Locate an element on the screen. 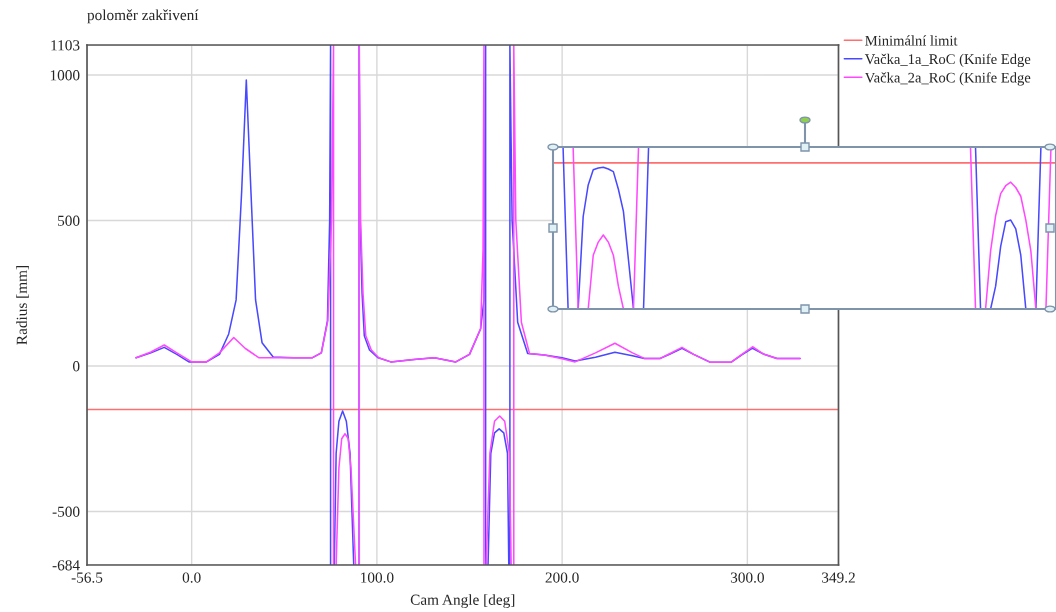 The image size is (1056, 612). legend-label: Vačka_2a_RoC (Knife Edge is located at coordinates (947, 79).